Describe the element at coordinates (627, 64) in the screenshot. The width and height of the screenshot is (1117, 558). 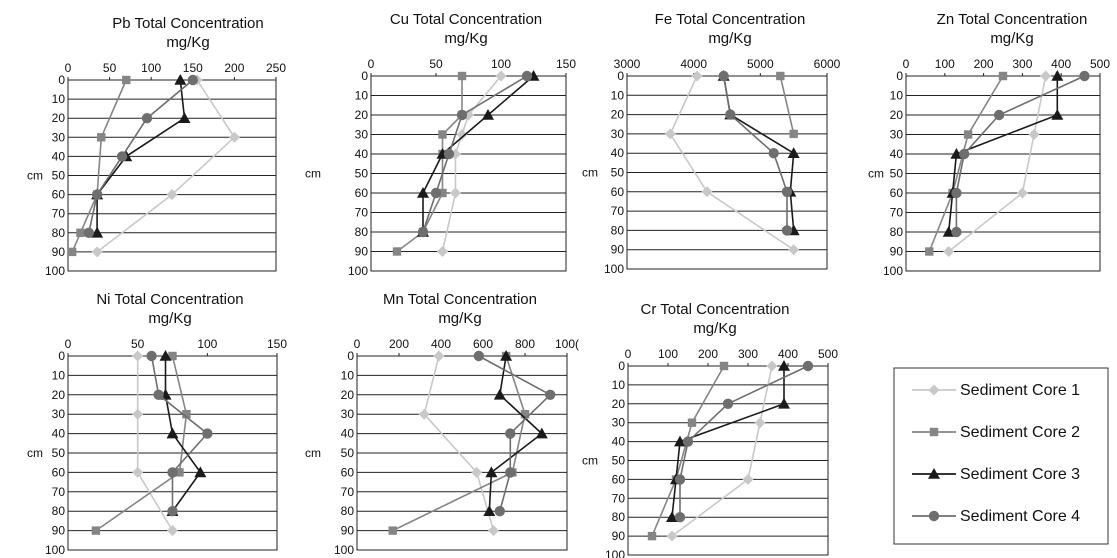
I see `x-tick-label: 3000` at that location.